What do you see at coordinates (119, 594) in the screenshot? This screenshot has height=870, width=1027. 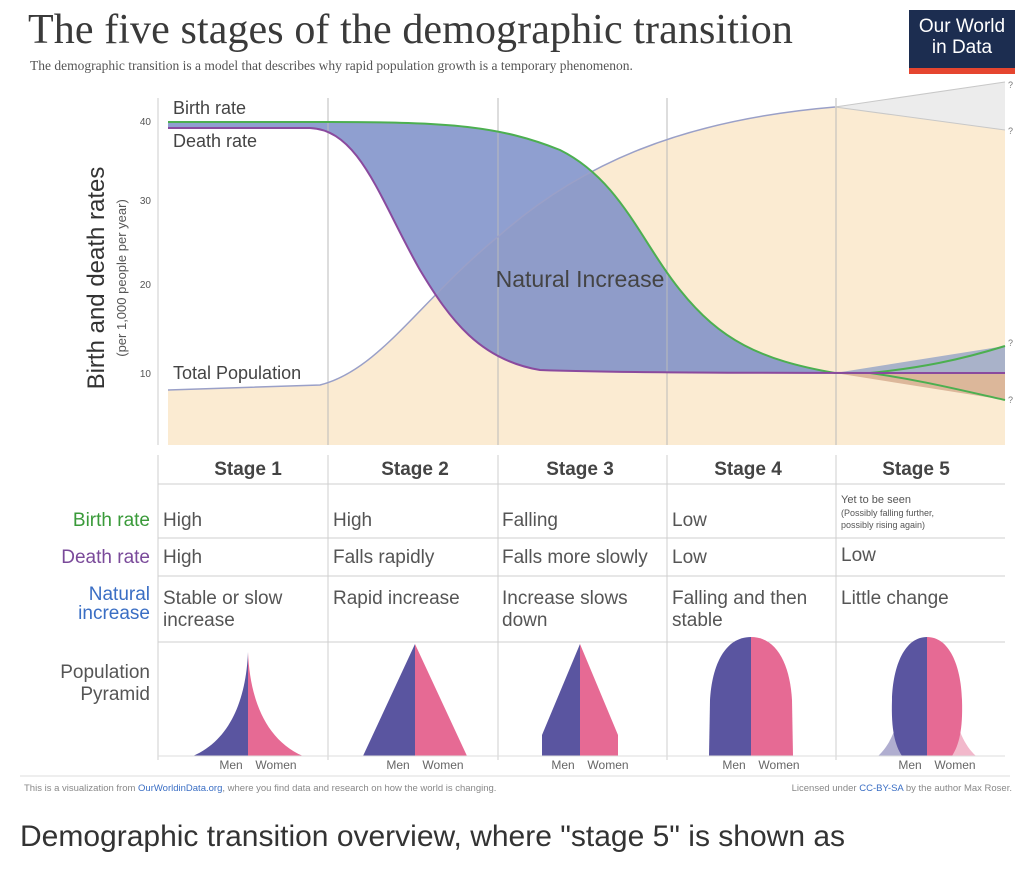 I see `row-label-natural-increase-1: Natural` at bounding box center [119, 594].